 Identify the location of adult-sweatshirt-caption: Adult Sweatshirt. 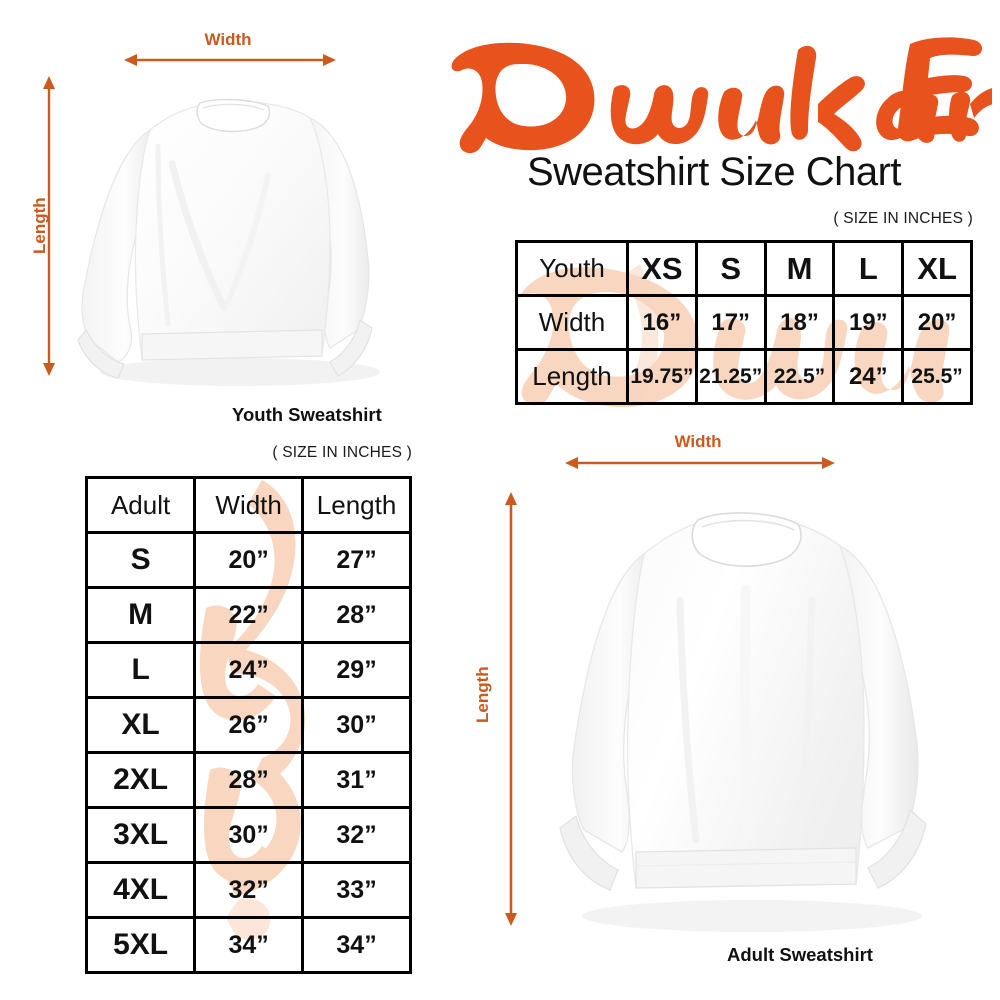
(800, 954).